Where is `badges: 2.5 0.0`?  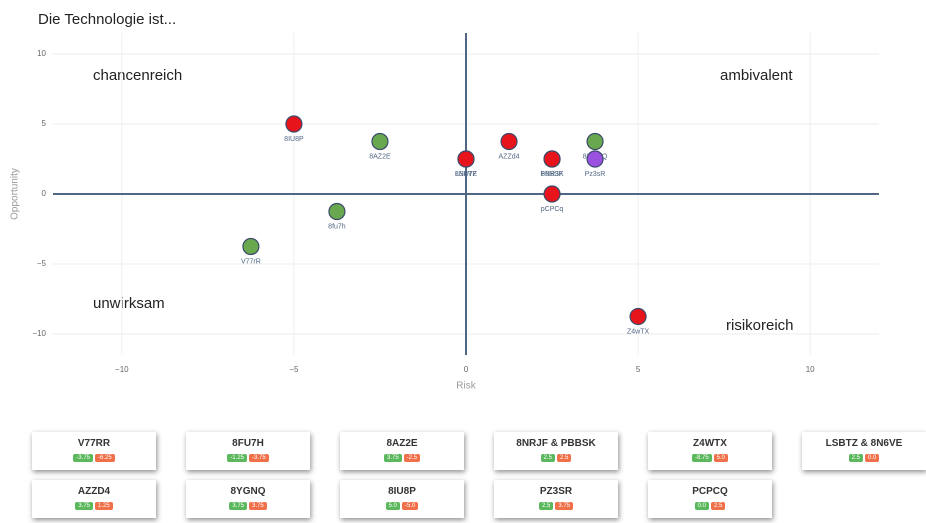 badges: 2.5 0.0 is located at coordinates (864, 458).